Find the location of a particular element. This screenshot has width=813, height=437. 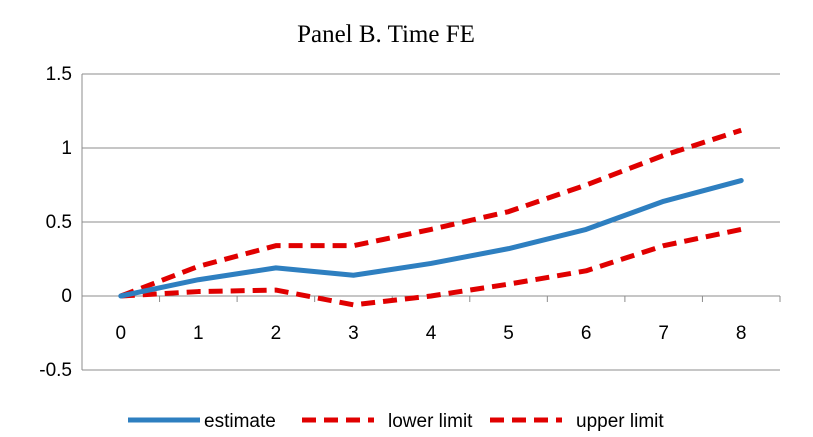

y-tick-label: 0 is located at coordinates (66, 296).